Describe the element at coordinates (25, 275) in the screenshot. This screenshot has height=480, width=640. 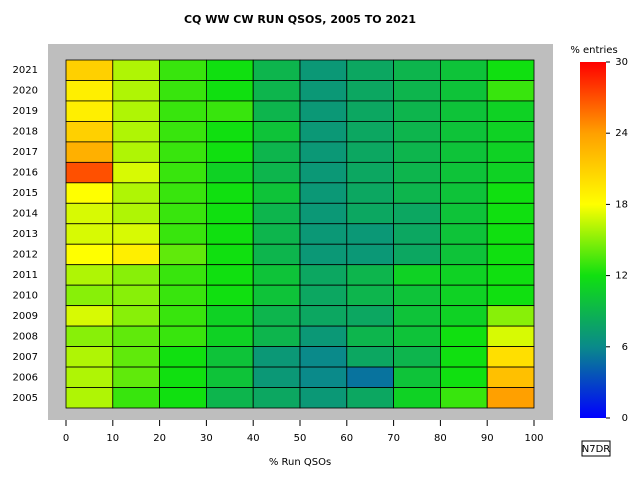
I see `y-tick-label: 2011` at that location.